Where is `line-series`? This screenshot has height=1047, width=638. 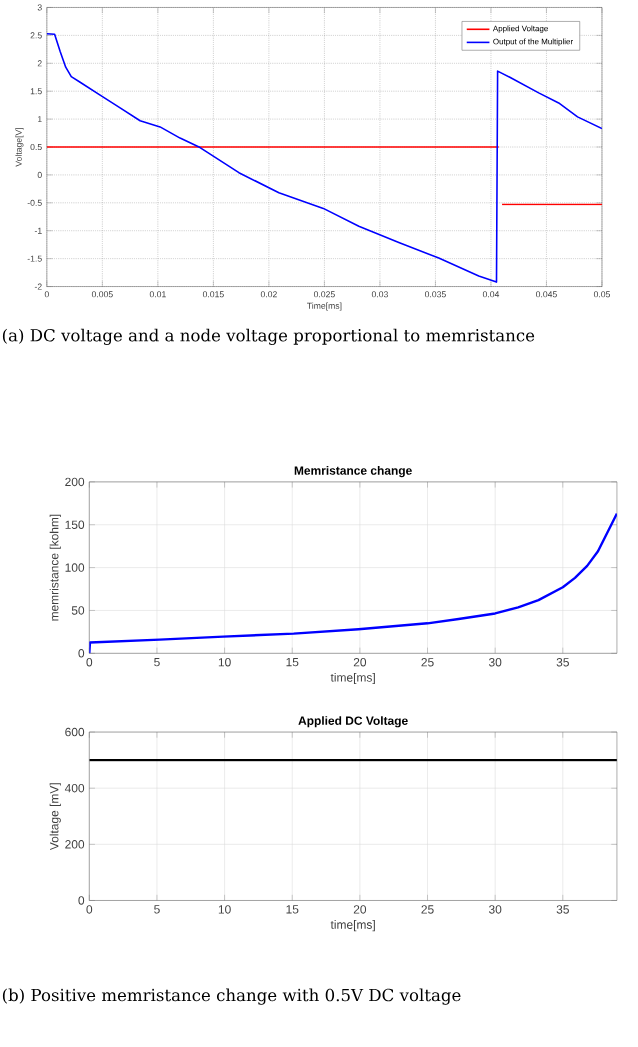 line-series is located at coordinates (353, 583).